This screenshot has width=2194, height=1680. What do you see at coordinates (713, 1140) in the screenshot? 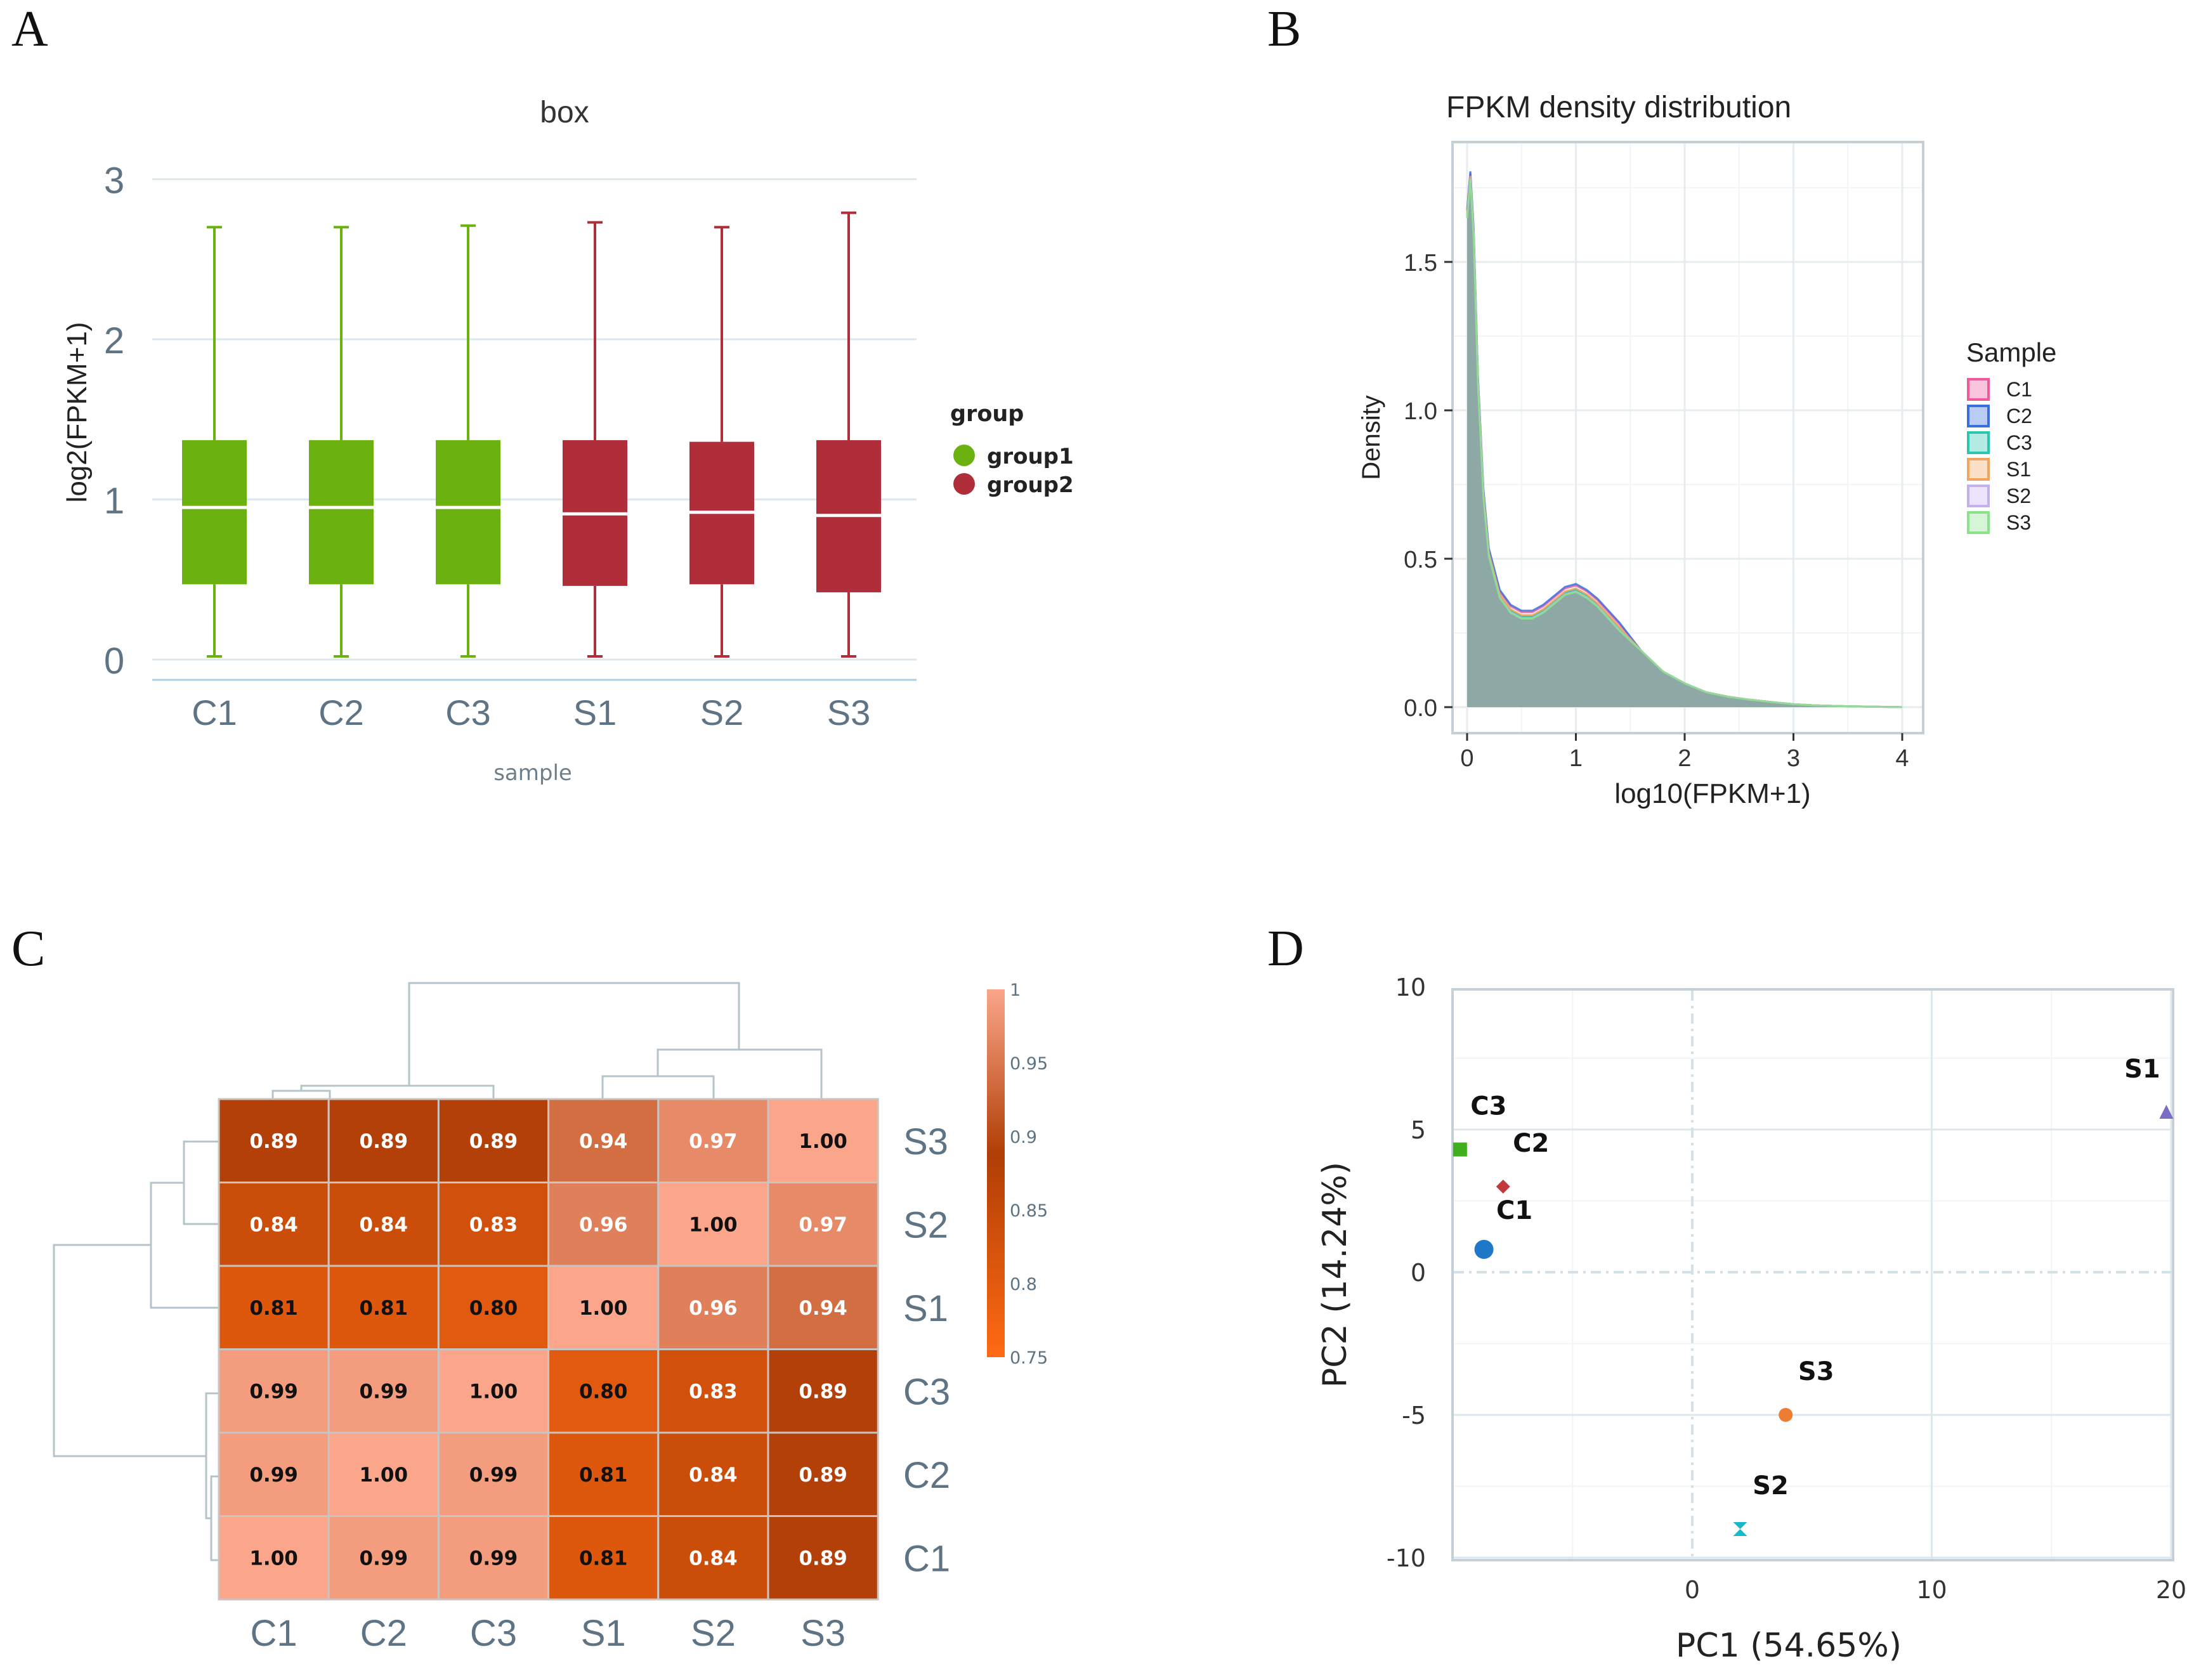
I see `c-cell-S3-S2` at bounding box center [713, 1140].